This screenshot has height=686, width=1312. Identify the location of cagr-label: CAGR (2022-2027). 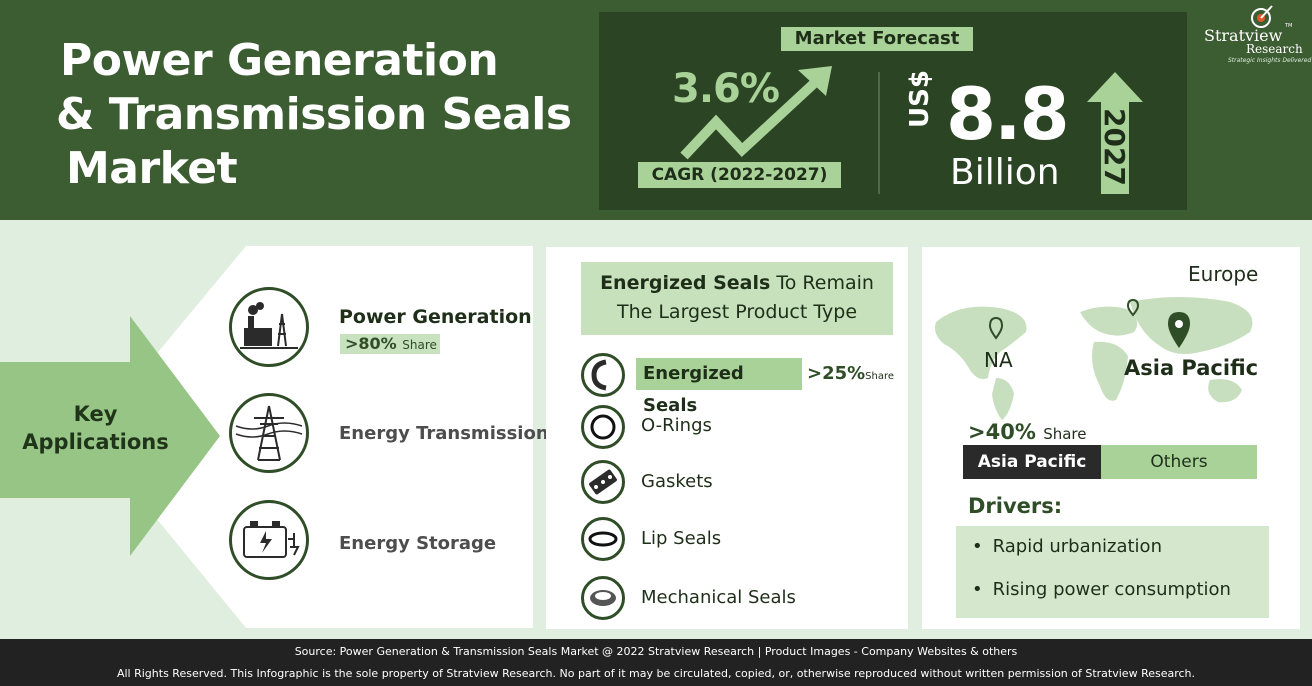
(739, 175).